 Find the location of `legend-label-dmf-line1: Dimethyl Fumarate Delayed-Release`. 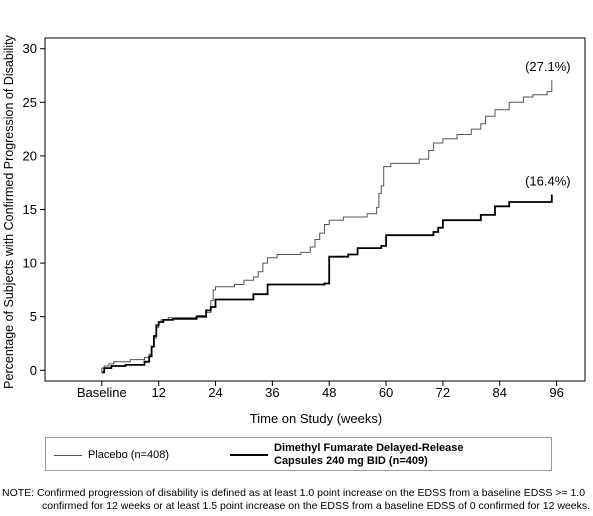

legend-label-dmf-line1: Dimethyl Fumarate Delayed-Release is located at coordinates (369, 448).